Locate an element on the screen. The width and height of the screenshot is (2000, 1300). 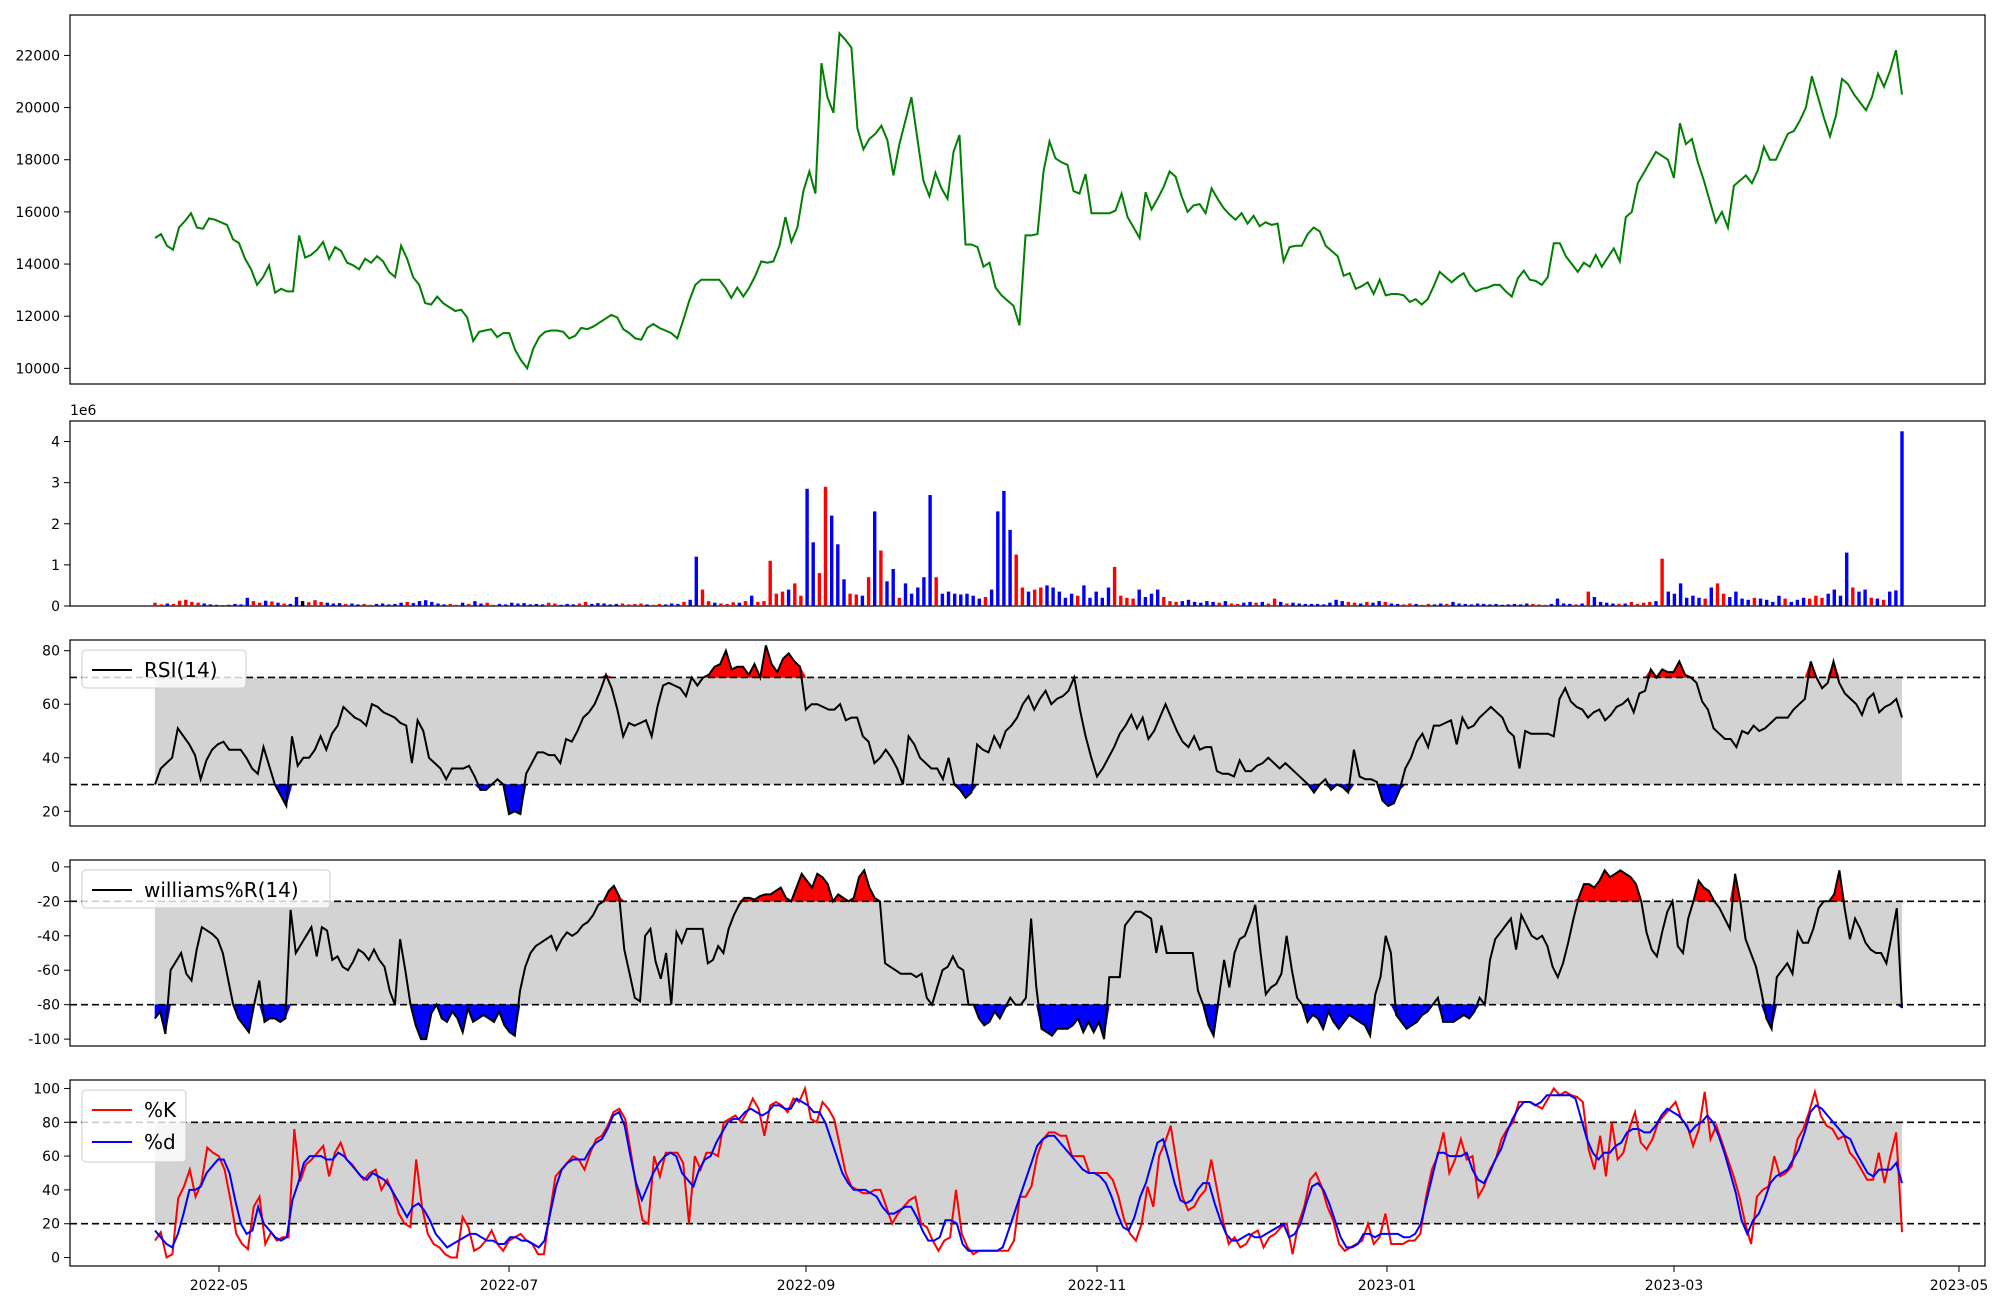
volume-ytick-label: 0 is located at coordinates (55, 607).